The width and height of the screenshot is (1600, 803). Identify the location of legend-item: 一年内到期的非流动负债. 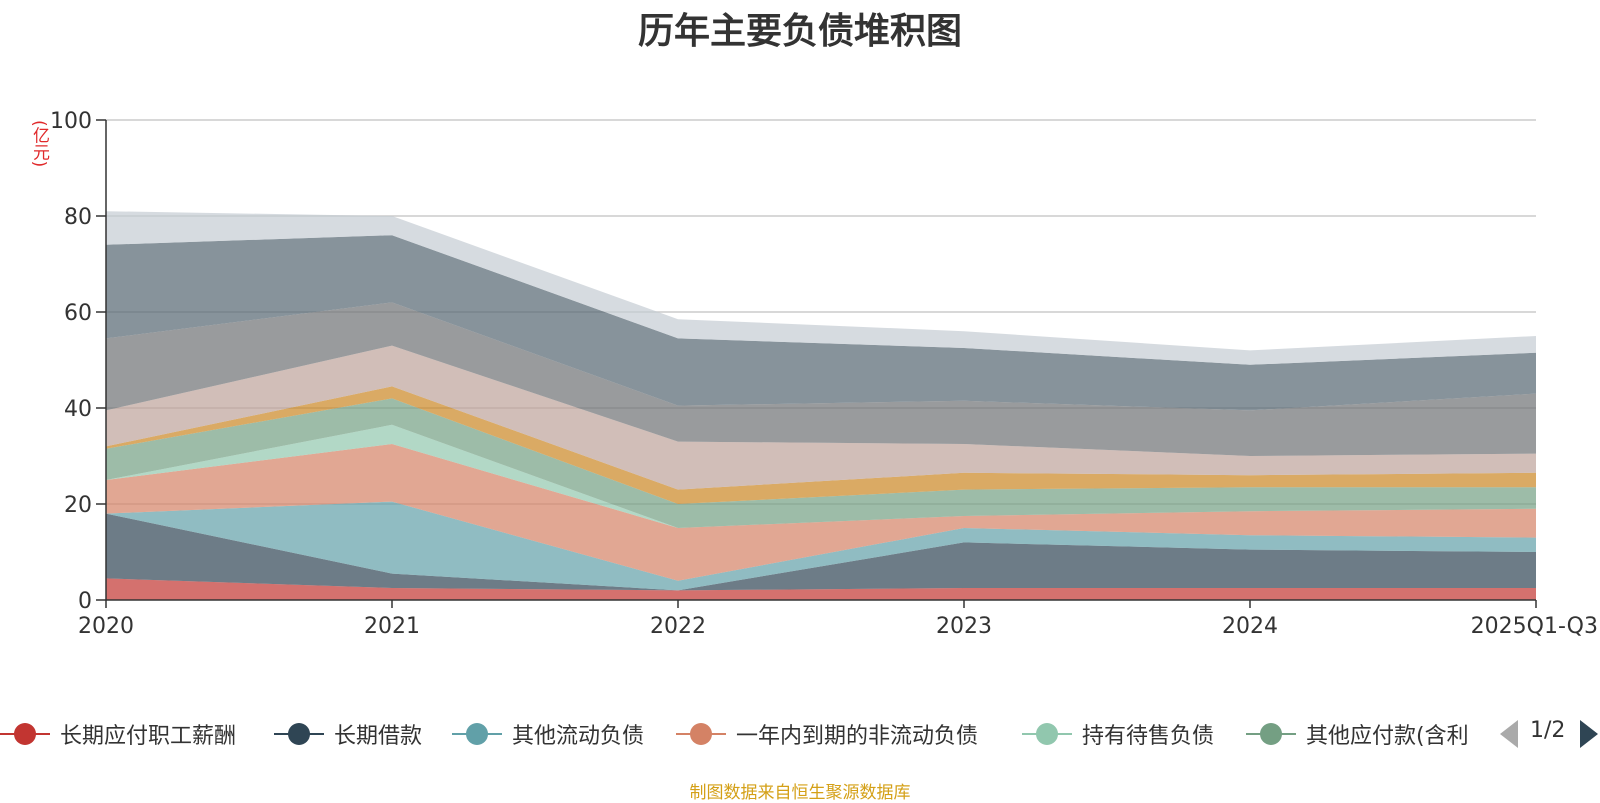
(827, 734).